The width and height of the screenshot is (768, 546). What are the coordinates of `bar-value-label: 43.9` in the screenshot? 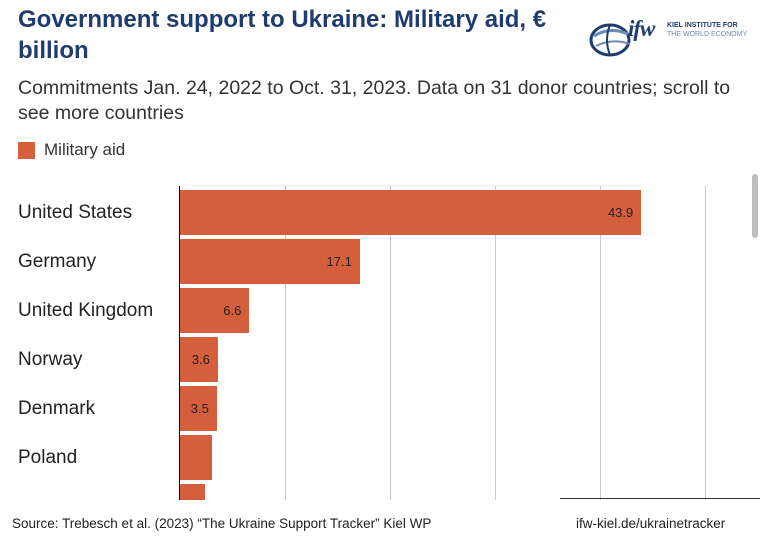 It's located at (620, 212).